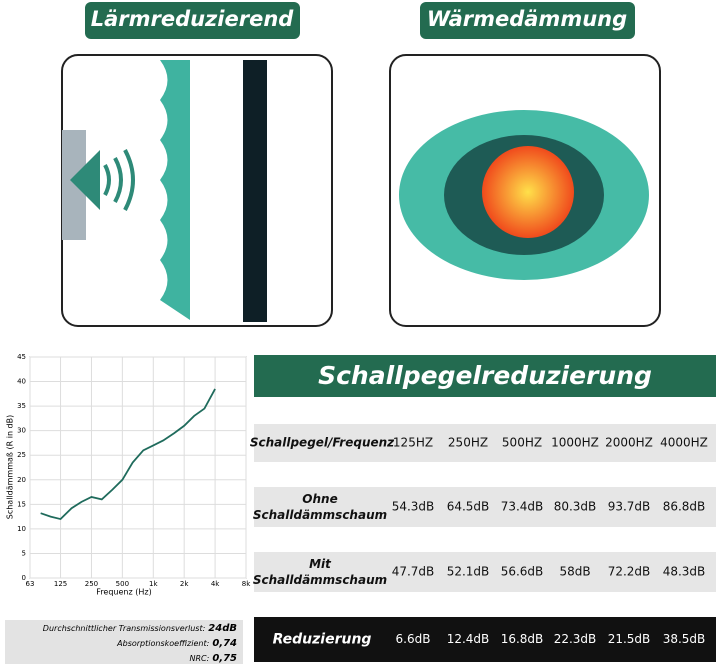  Describe the element at coordinates (21, 455) in the screenshot. I see `y-tick-label: 25` at that location.